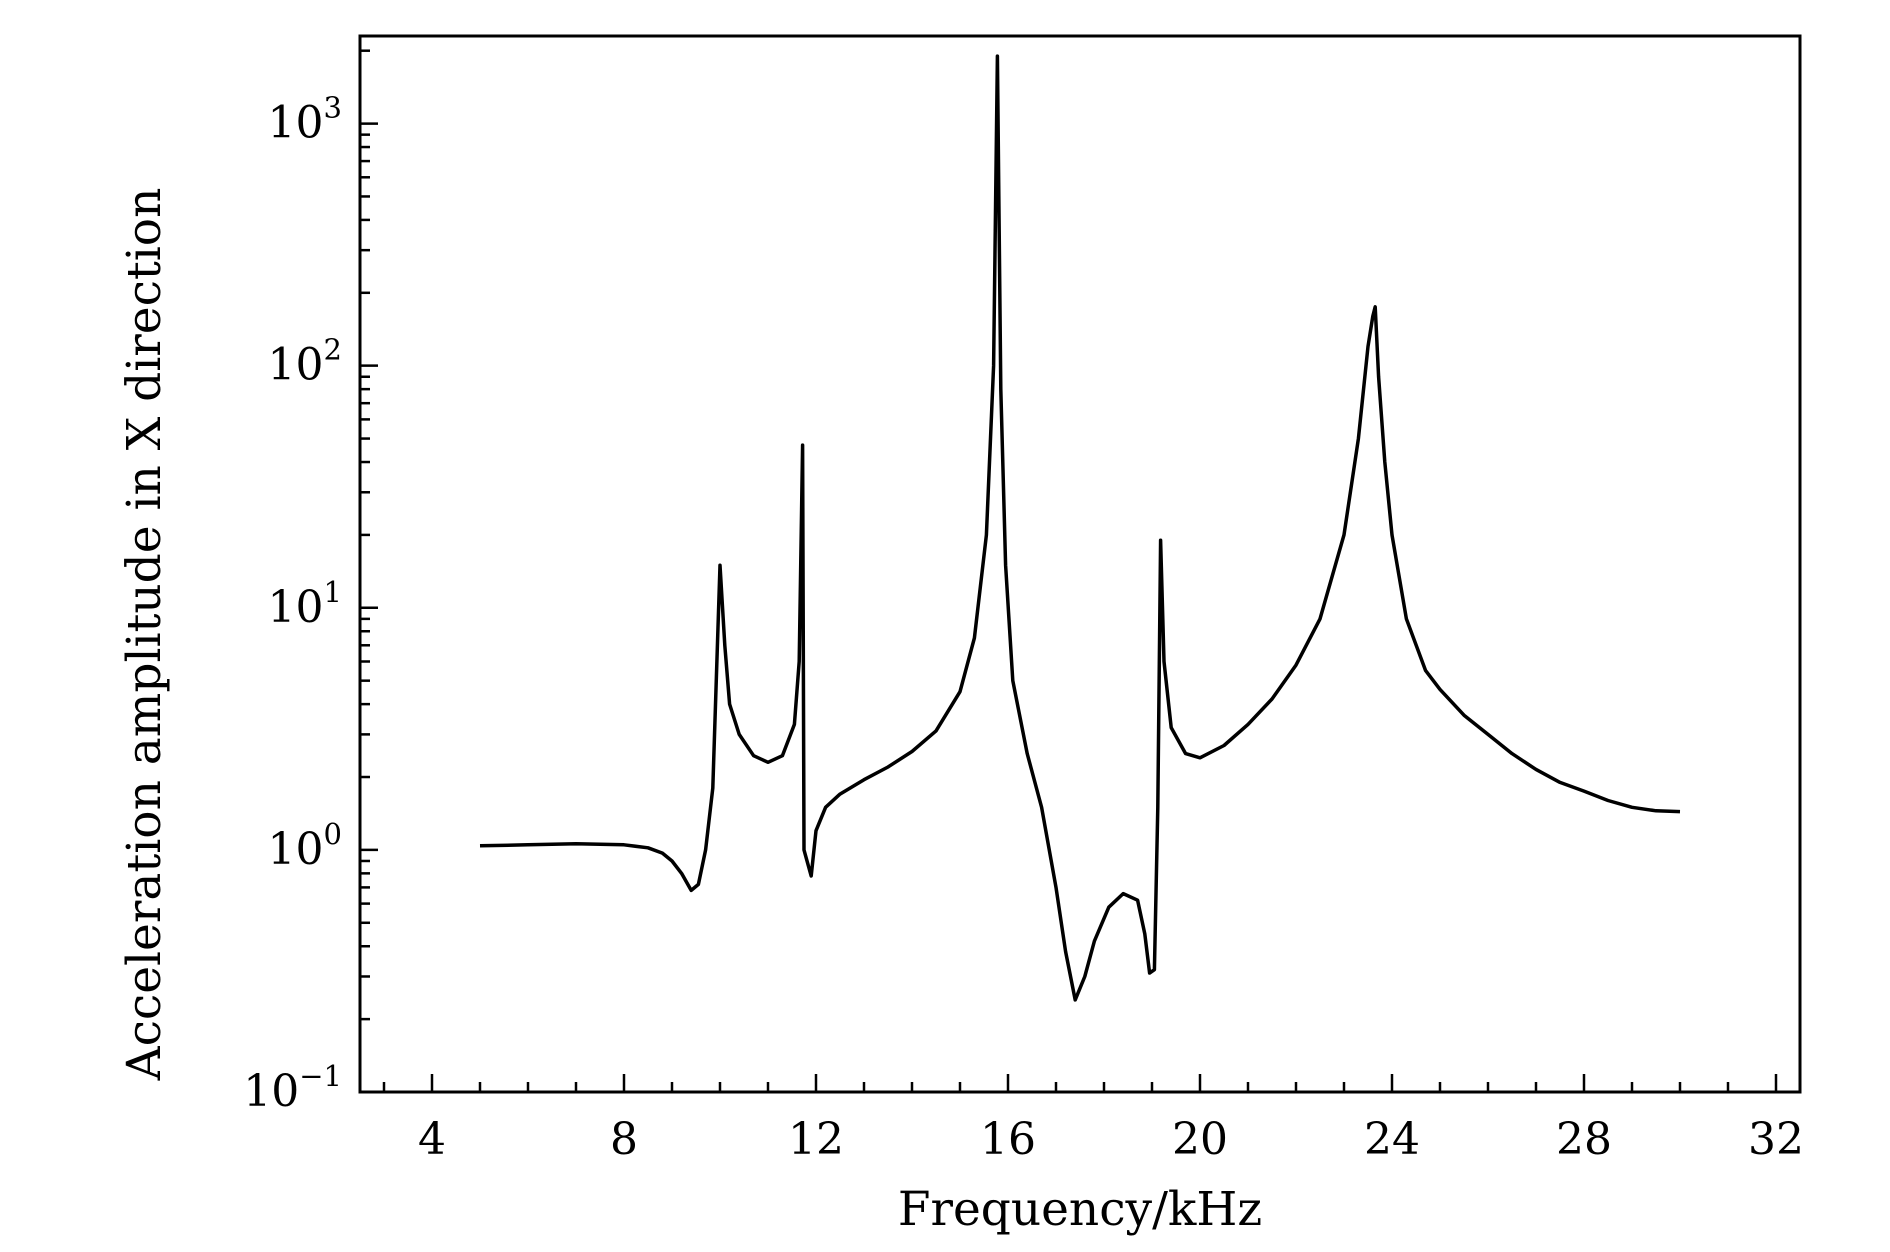 The image size is (1890, 1252). Describe the element at coordinates (816, 1139) in the screenshot. I see `x-tick-label: 12` at that location.